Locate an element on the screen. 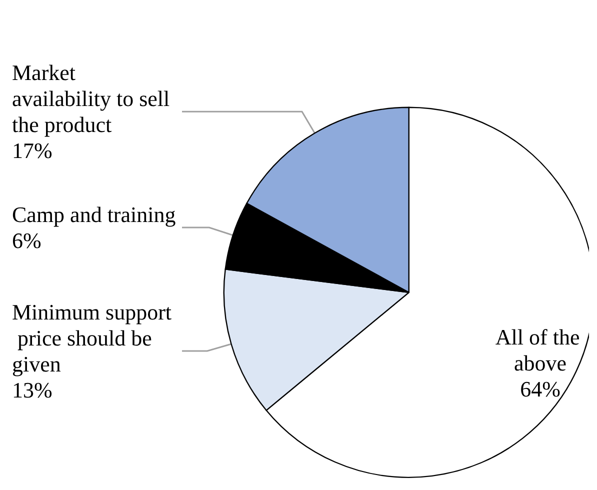  slice-label: All of the above is located at coordinates (540, 350).